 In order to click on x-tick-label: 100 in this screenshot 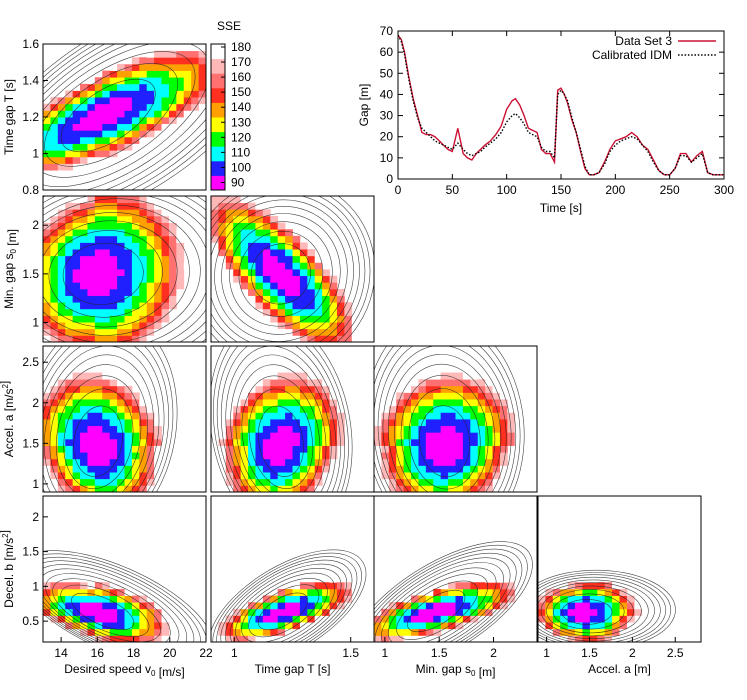, I will do `click(507, 190)`.